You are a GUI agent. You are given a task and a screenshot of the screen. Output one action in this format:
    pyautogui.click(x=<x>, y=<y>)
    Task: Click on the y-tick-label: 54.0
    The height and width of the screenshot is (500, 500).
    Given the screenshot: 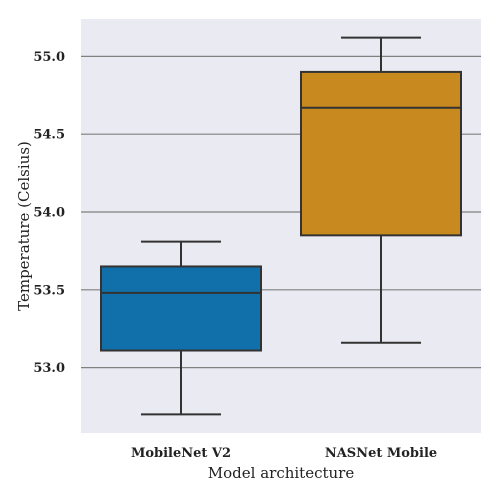 What is the action you would take?
    pyautogui.click(x=49, y=212)
    